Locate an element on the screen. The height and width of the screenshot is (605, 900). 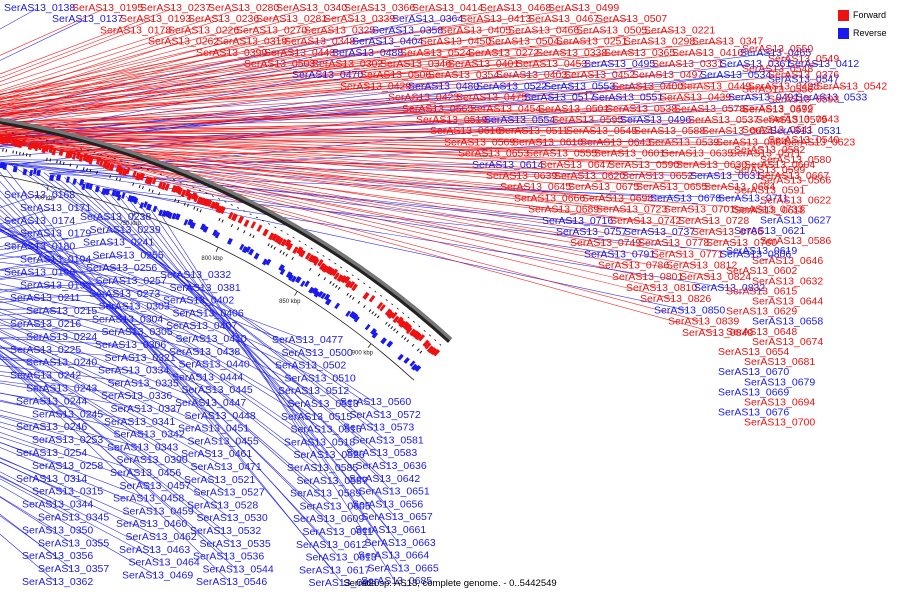
gene-label: SerAS13_0138 is located at coordinates (39, 8).